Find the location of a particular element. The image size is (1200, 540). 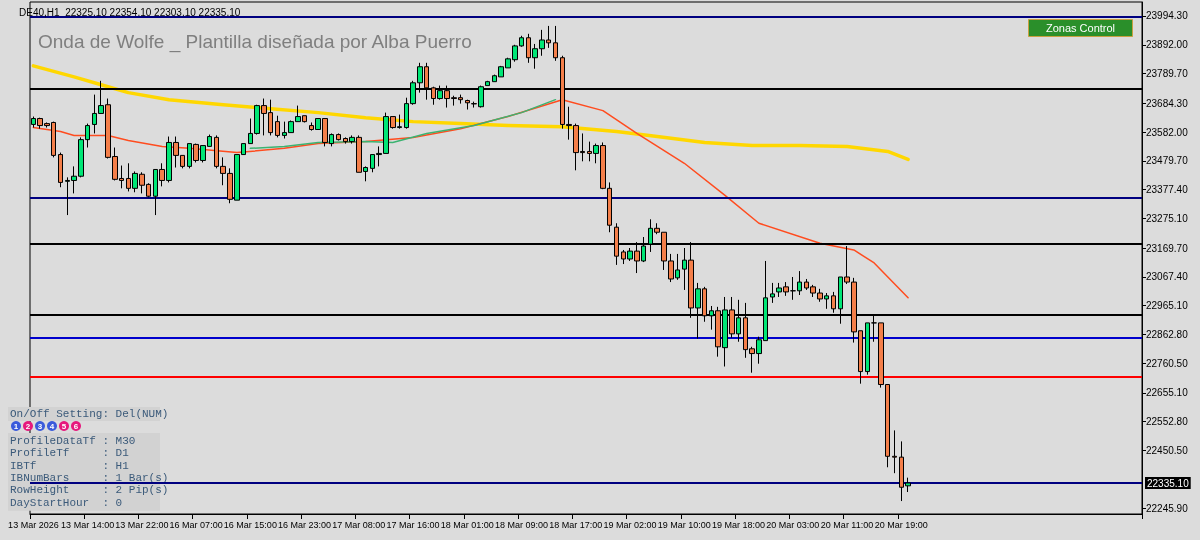

annotation: ProfileDataTf : M30 is located at coordinates (73, 441).